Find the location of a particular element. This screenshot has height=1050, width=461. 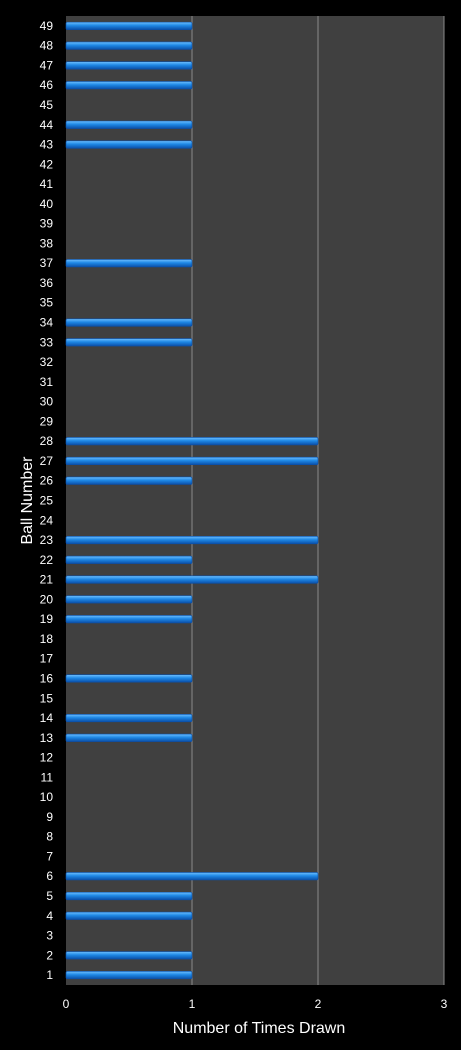

y-tick-label: 26 is located at coordinates (47, 481).